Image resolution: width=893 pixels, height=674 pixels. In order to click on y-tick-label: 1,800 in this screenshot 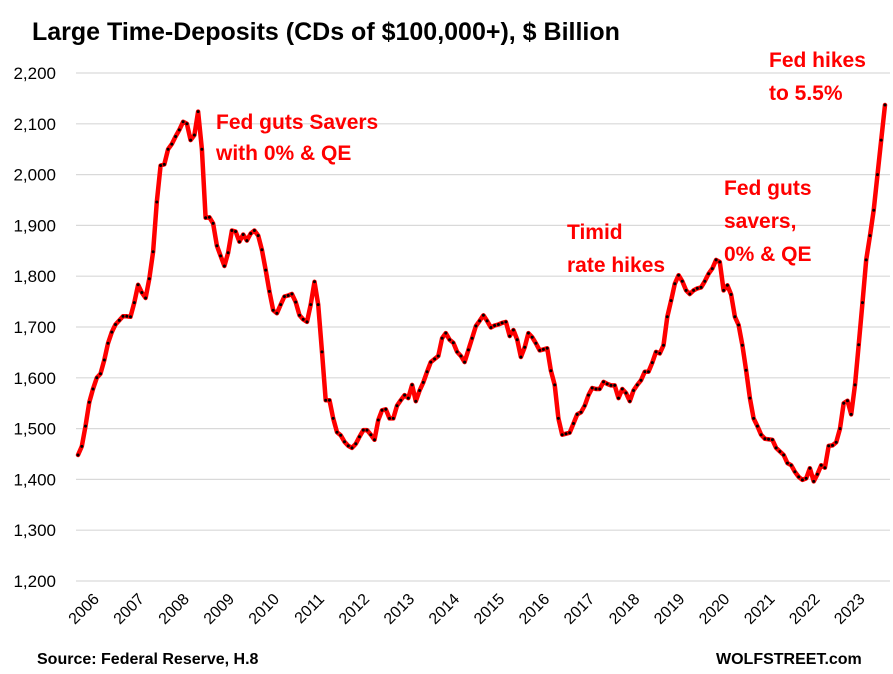, I will do `click(34, 276)`.